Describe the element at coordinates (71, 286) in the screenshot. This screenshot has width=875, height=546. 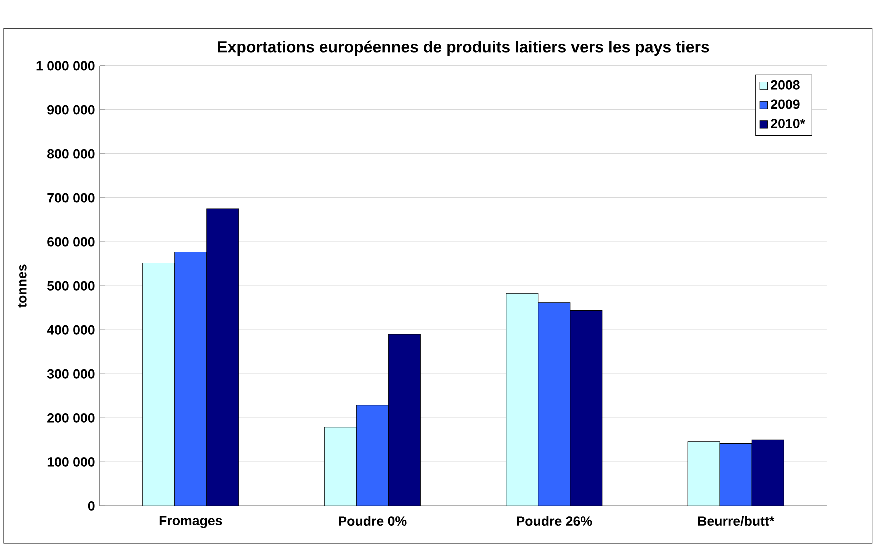
I see `y-tick-label: 500 000` at that location.